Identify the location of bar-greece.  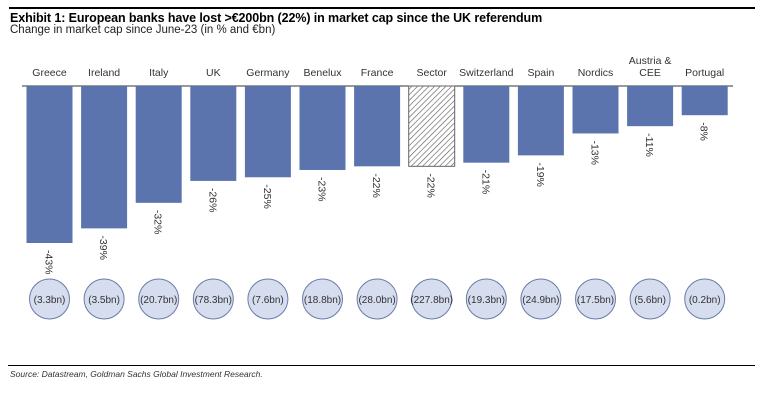
(49, 164).